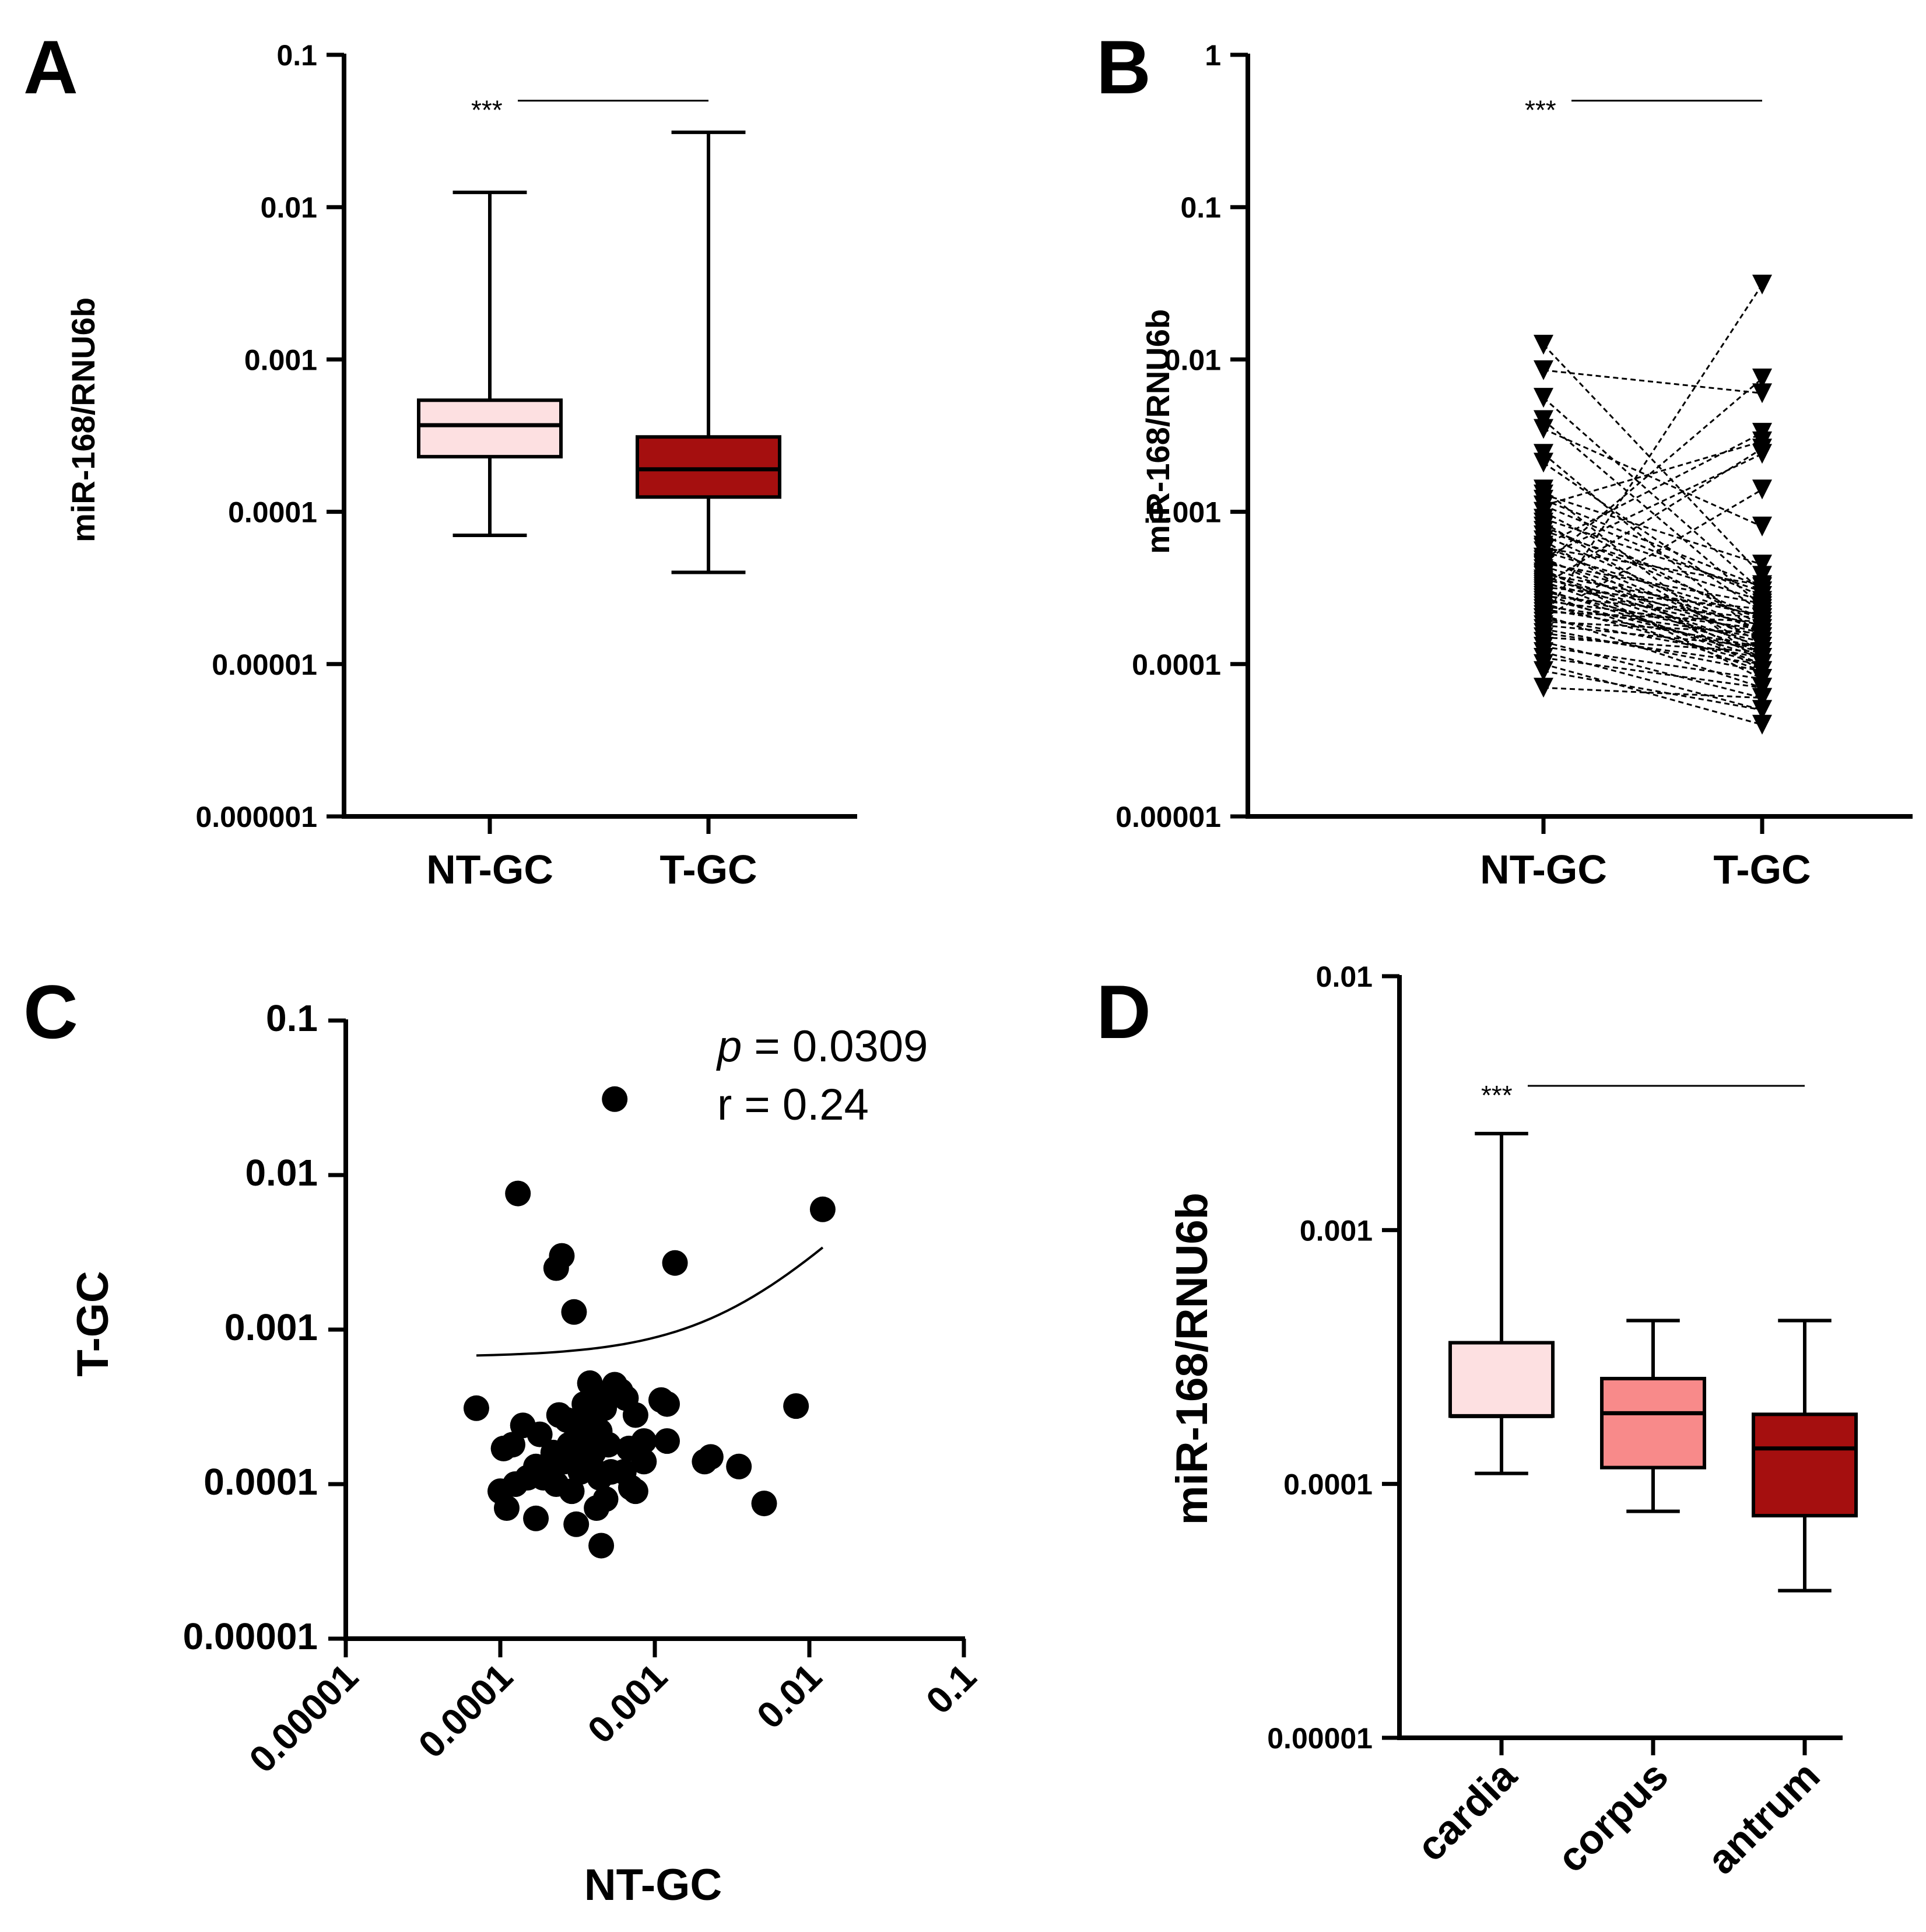 This screenshot has width=1926, height=1932. Describe the element at coordinates (1467, 1811) in the screenshot. I see `x-category-label: cardia` at that location.